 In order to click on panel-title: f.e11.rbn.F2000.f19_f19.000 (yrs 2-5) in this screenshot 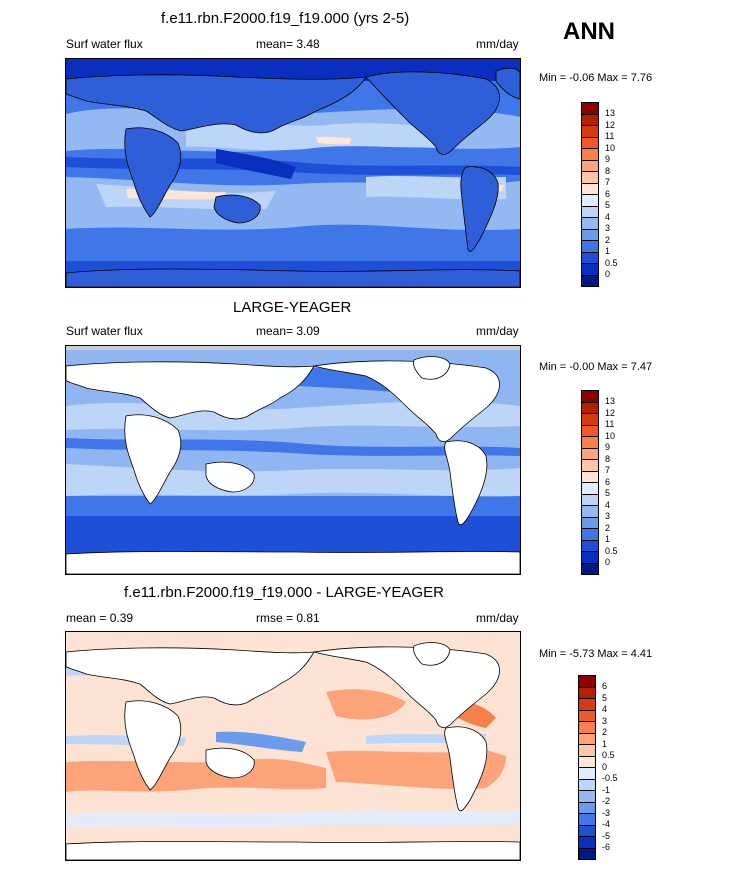, I will do `click(285, 18)`.